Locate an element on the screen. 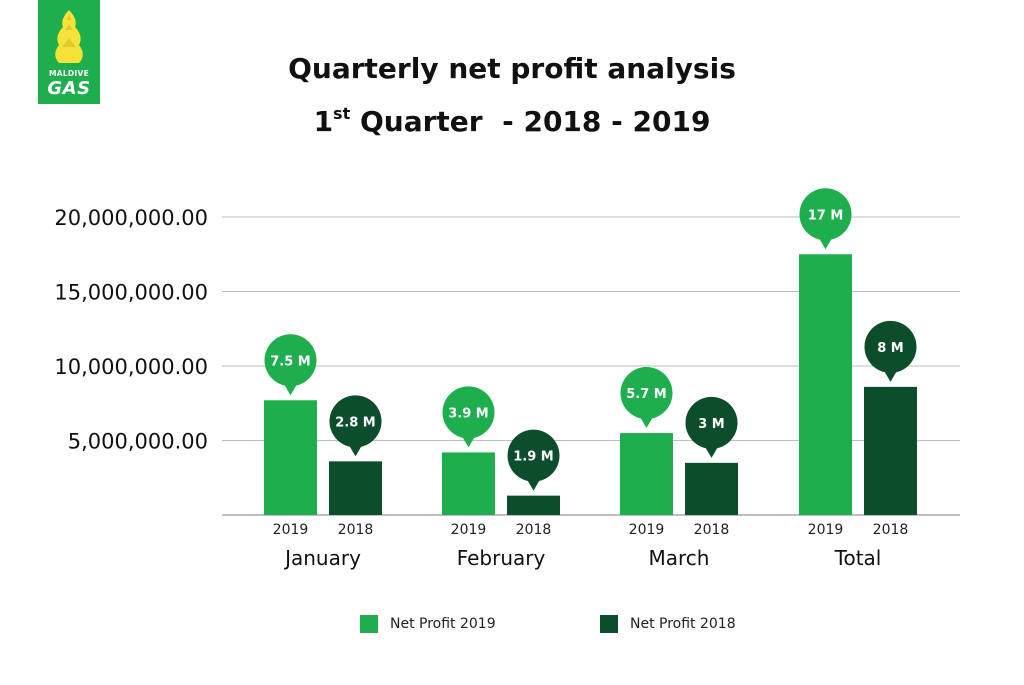 The image size is (1024, 685). value-label: 7.5 M is located at coordinates (290, 361).